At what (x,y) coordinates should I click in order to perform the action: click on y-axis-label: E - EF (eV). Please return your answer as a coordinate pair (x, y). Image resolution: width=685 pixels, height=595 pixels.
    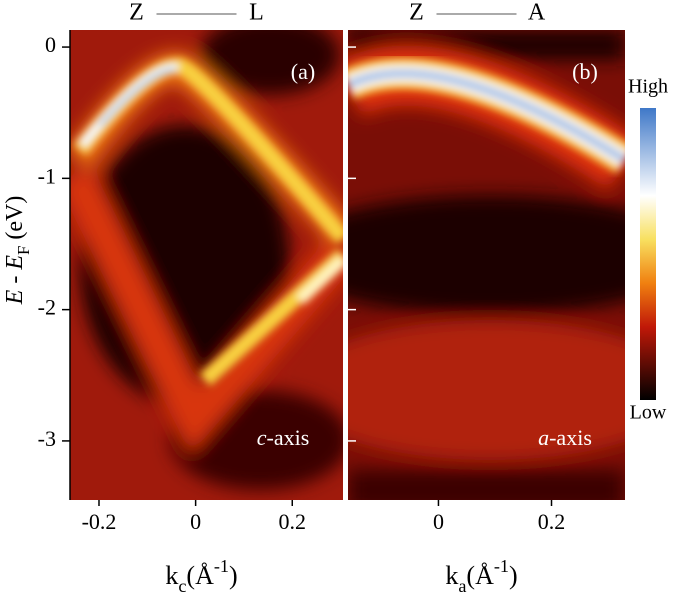
    Looking at the image, I should click on (18, 251).